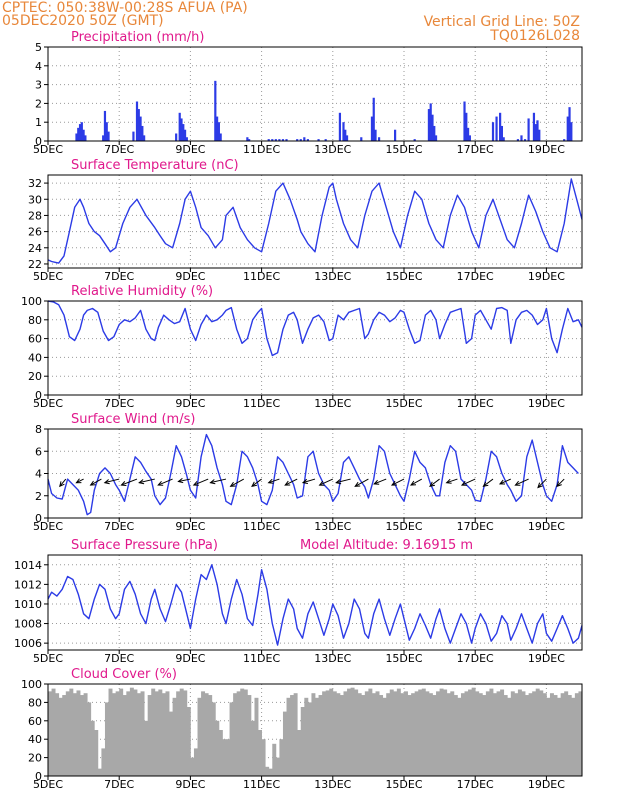 The image size is (618, 800). Describe the element at coordinates (35, 320) in the screenshot. I see `y-tick-label: 80` at that location.